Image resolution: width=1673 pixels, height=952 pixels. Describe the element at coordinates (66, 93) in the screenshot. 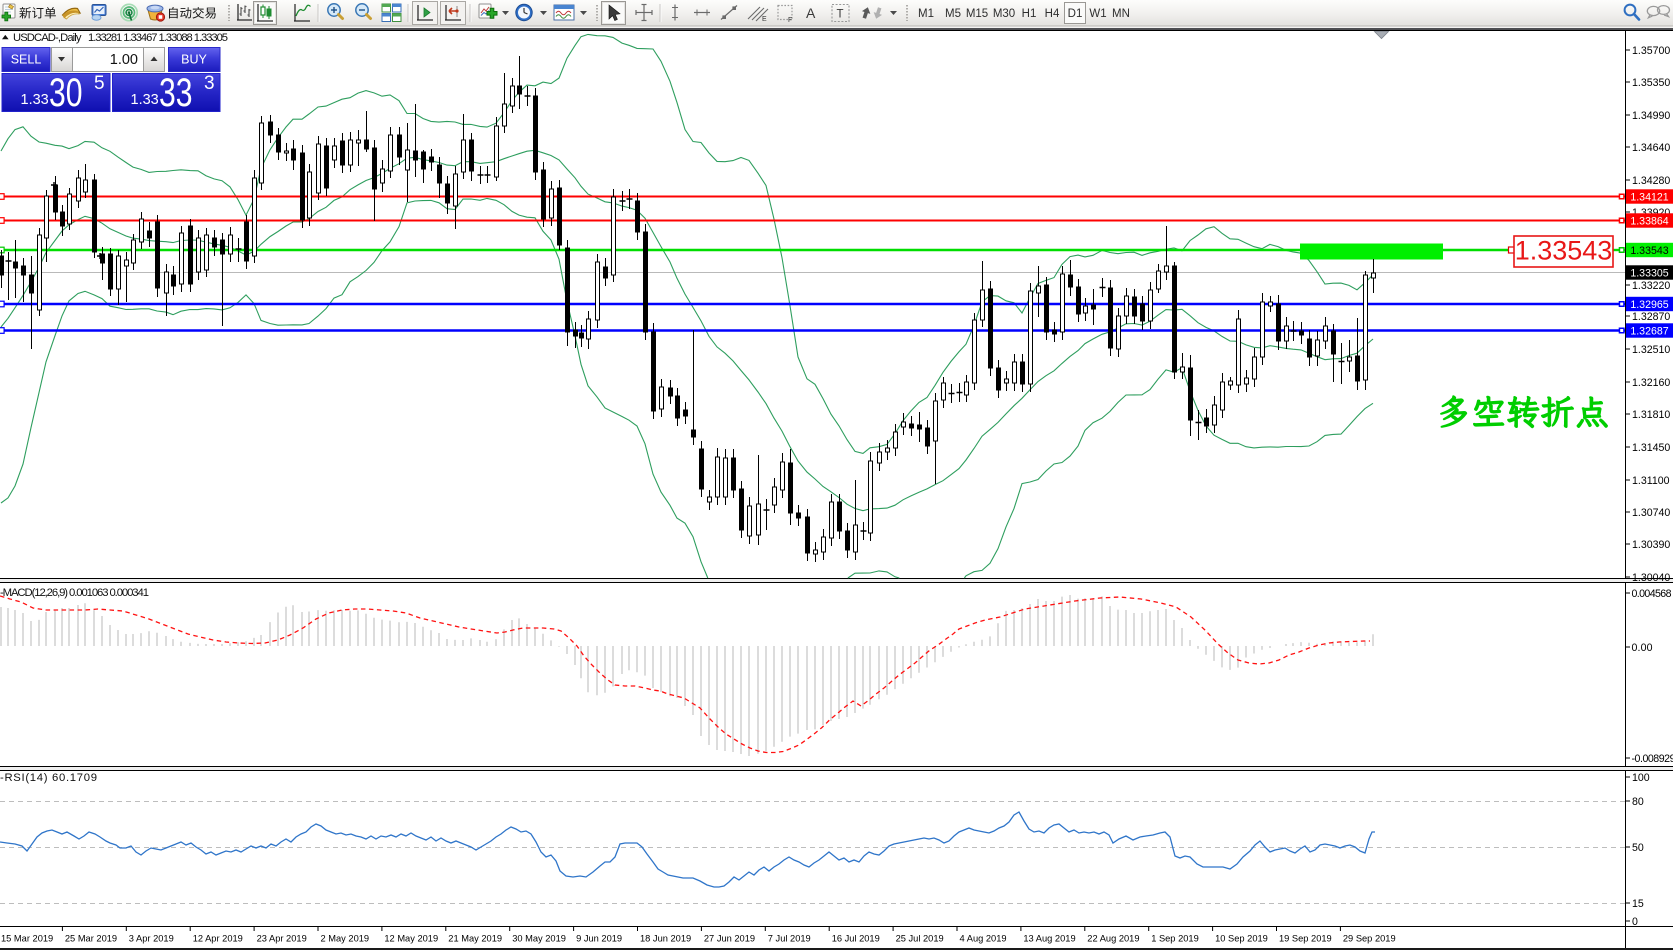

I see `svg-text: 30` at that location.